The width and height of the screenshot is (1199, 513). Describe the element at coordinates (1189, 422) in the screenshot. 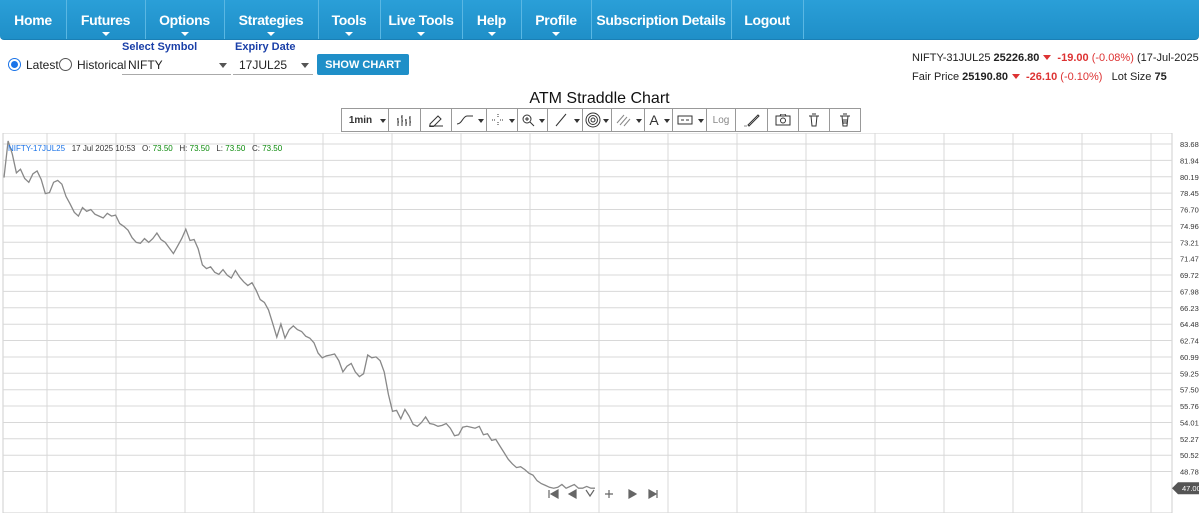

I see `y-tick-label: 54.01` at that location.